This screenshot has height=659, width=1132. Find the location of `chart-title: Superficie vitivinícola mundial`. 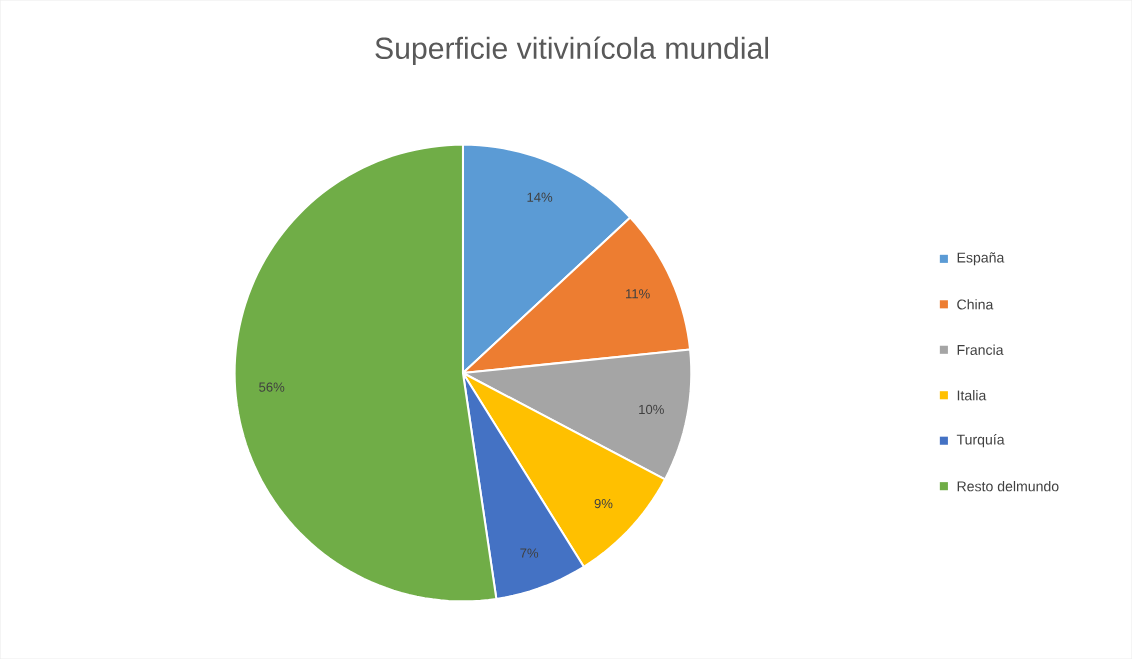

chart-title: Superficie vitivinícola mundial is located at coordinates (571, 50).